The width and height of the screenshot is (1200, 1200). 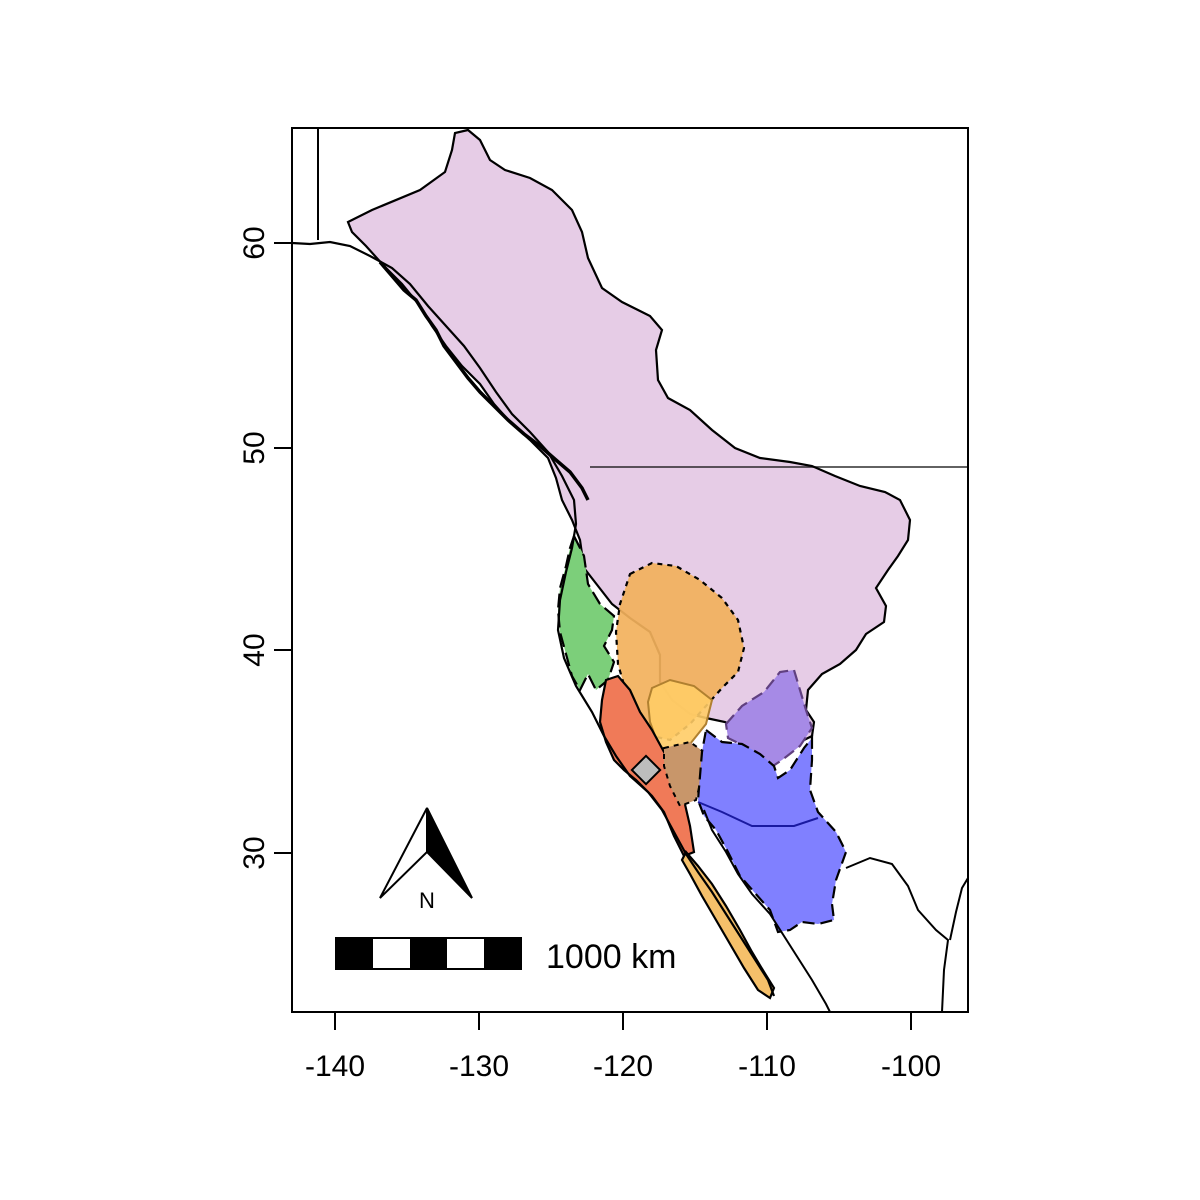 What do you see at coordinates (911, 1066) in the screenshot?
I see `x-tick-label: -100` at bounding box center [911, 1066].